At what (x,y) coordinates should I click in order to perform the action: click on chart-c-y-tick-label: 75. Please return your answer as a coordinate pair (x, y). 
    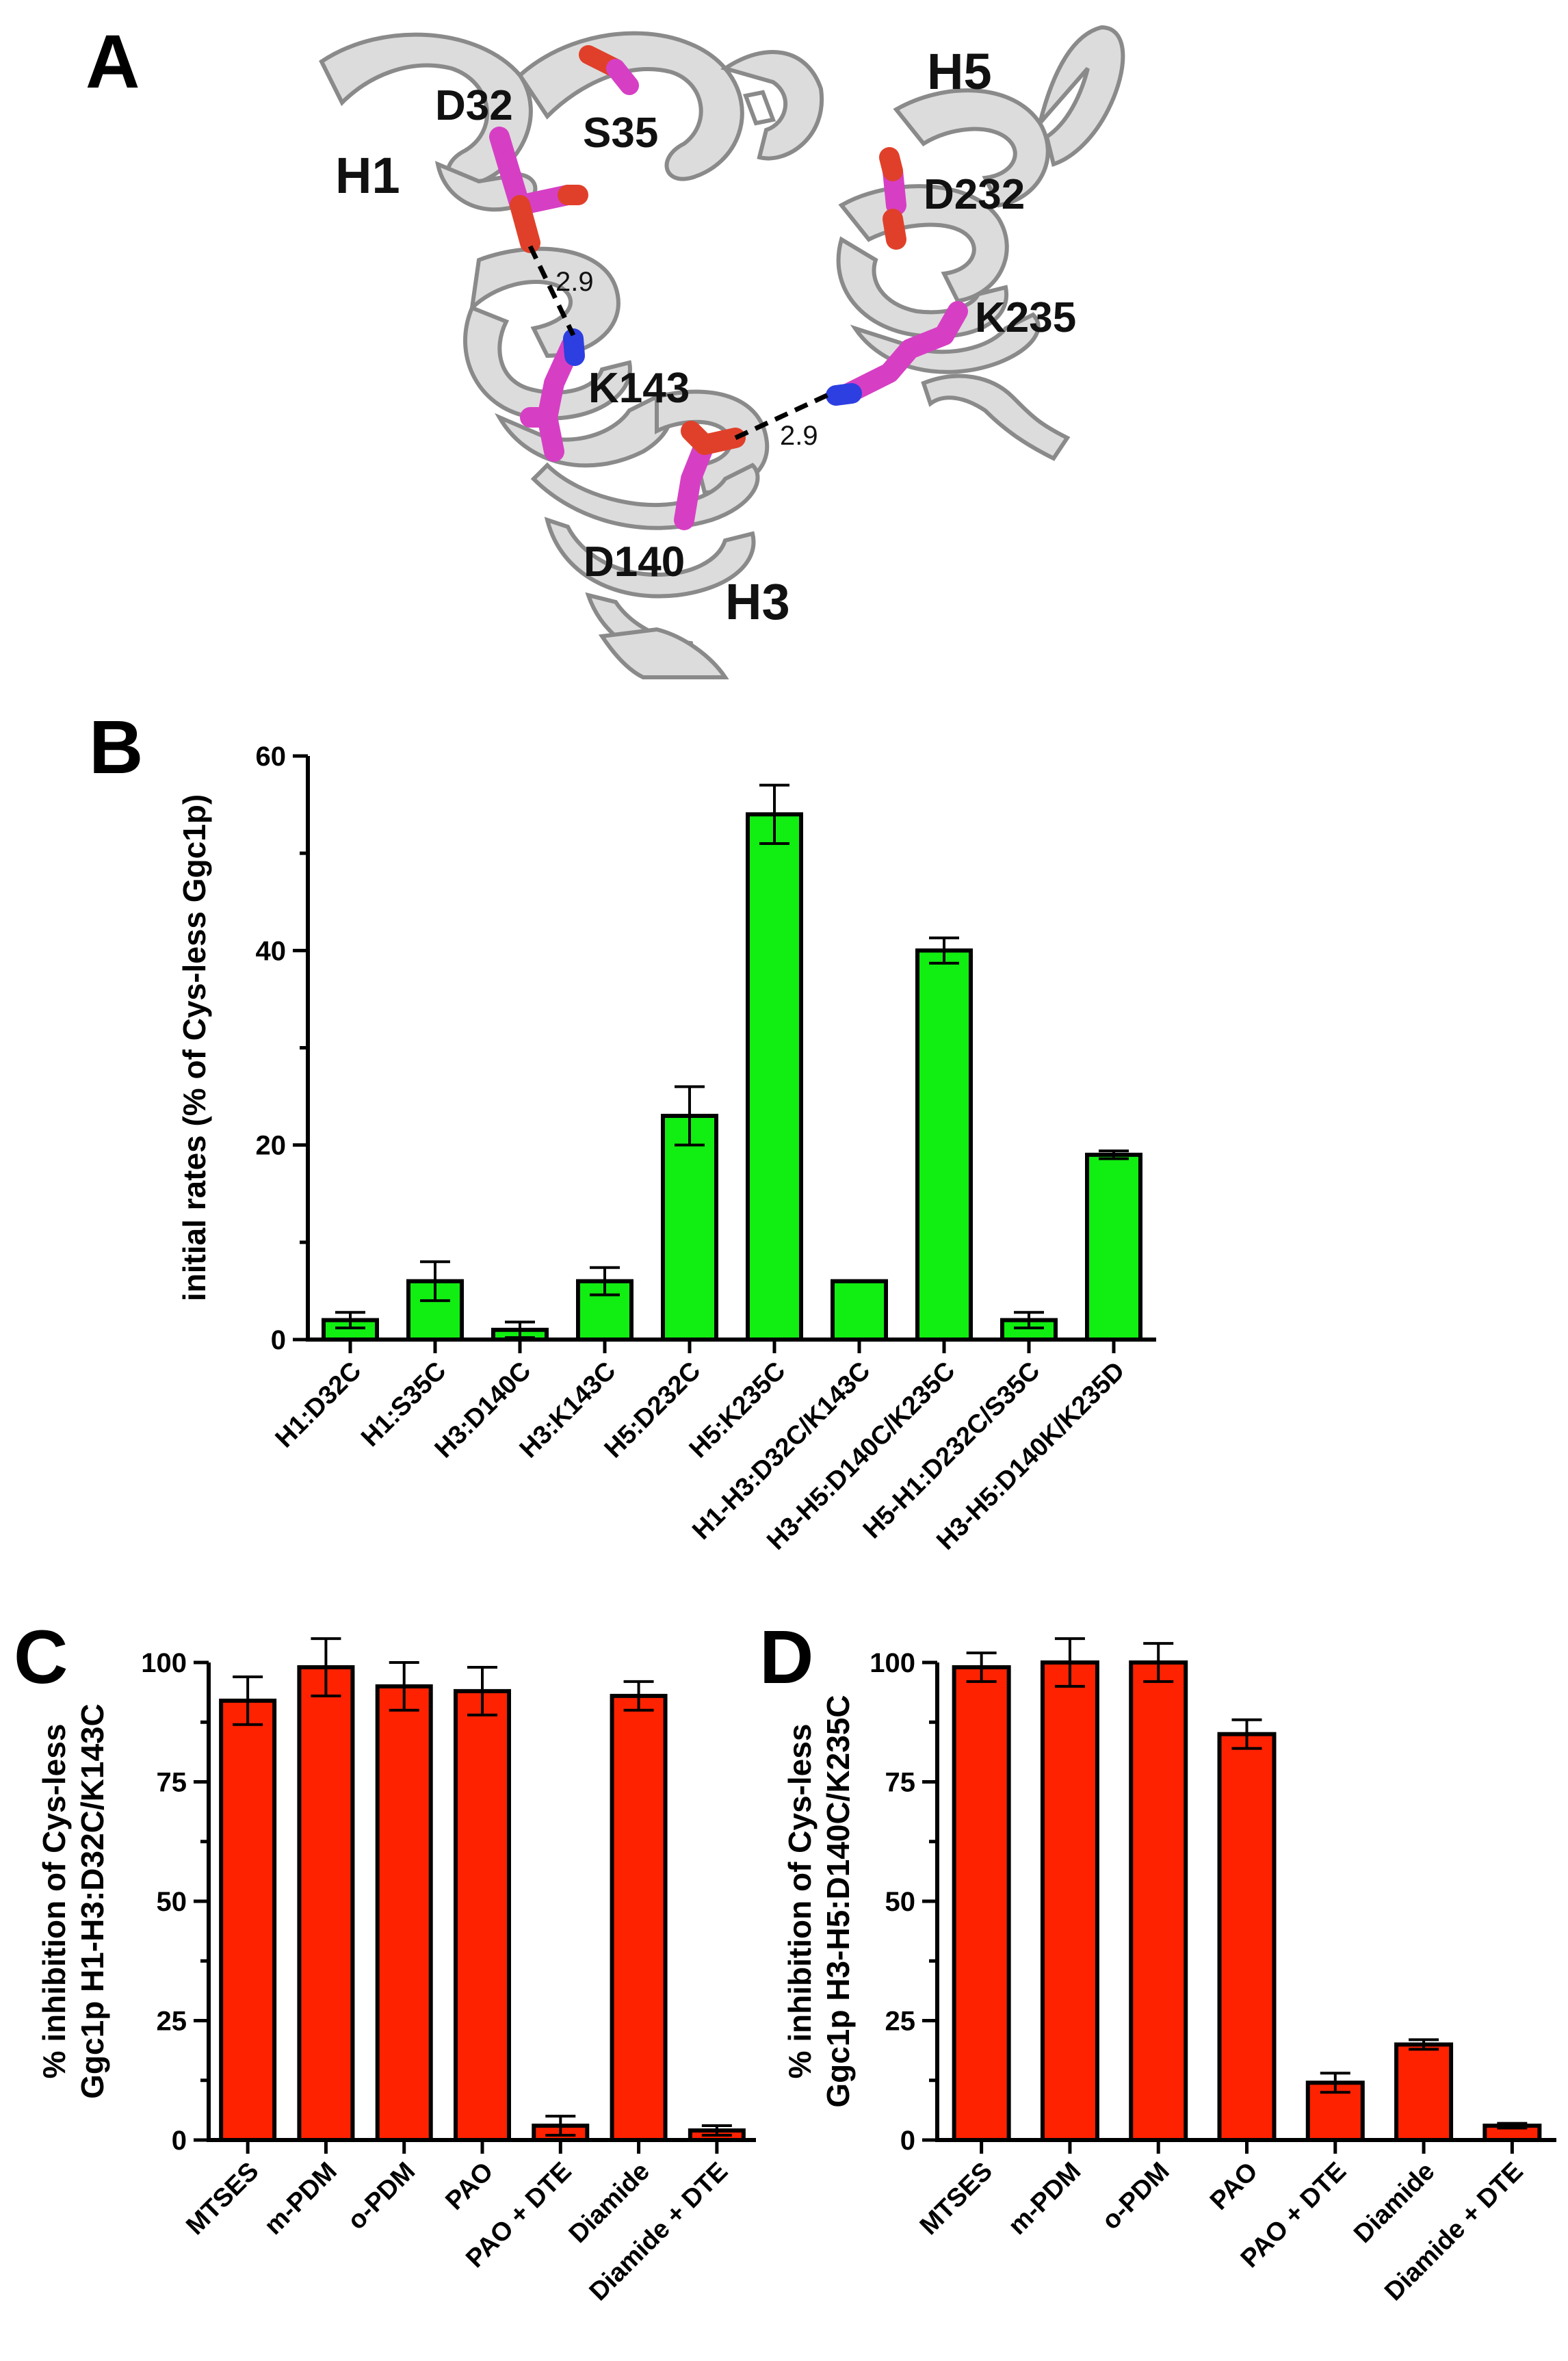
    Looking at the image, I should click on (172, 1783).